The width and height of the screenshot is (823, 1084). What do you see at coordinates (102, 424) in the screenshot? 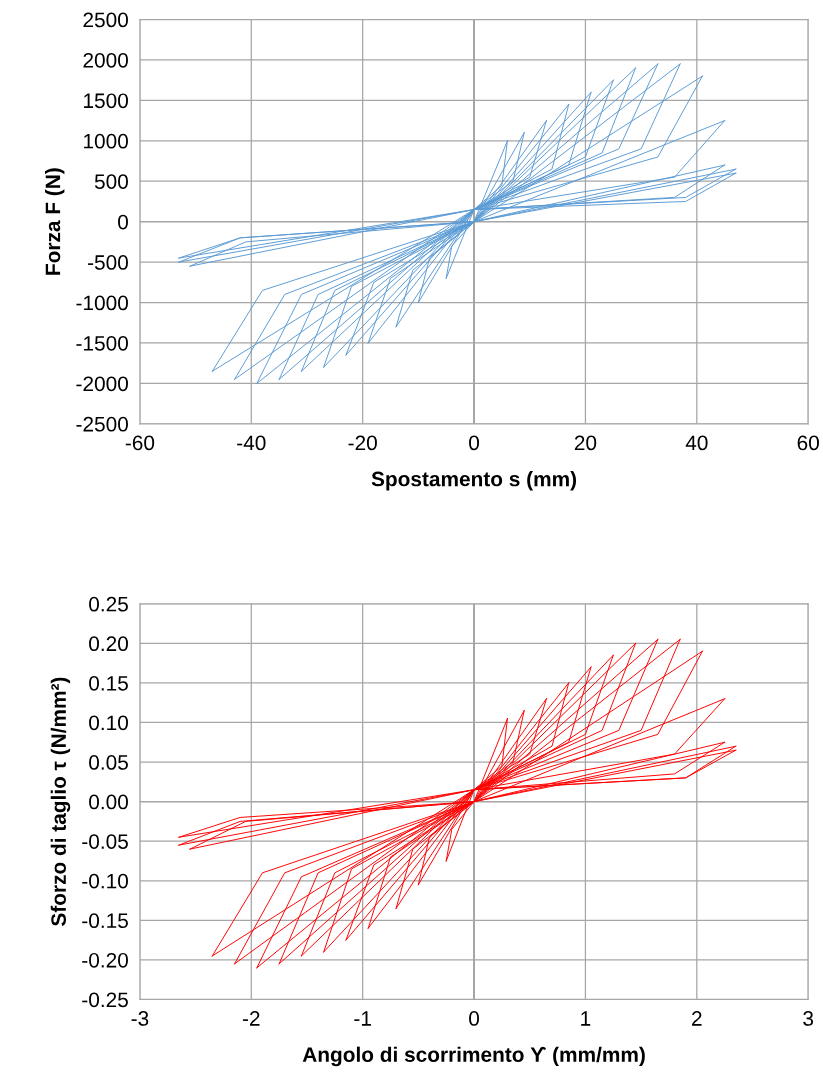
I see `y-tick-label: -2500` at bounding box center [102, 424].